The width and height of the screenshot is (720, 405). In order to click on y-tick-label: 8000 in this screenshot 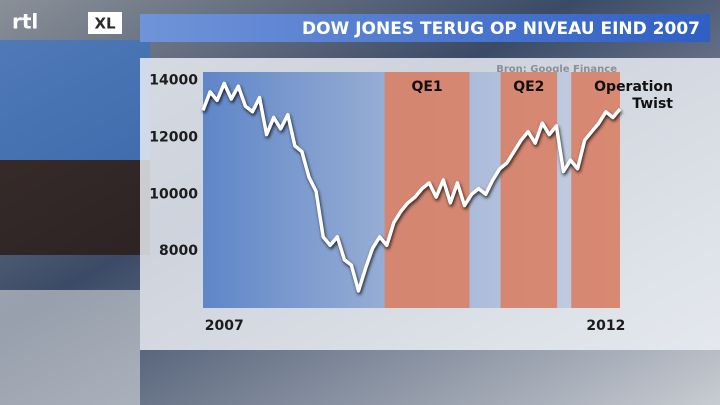, I will do `click(178, 251)`.